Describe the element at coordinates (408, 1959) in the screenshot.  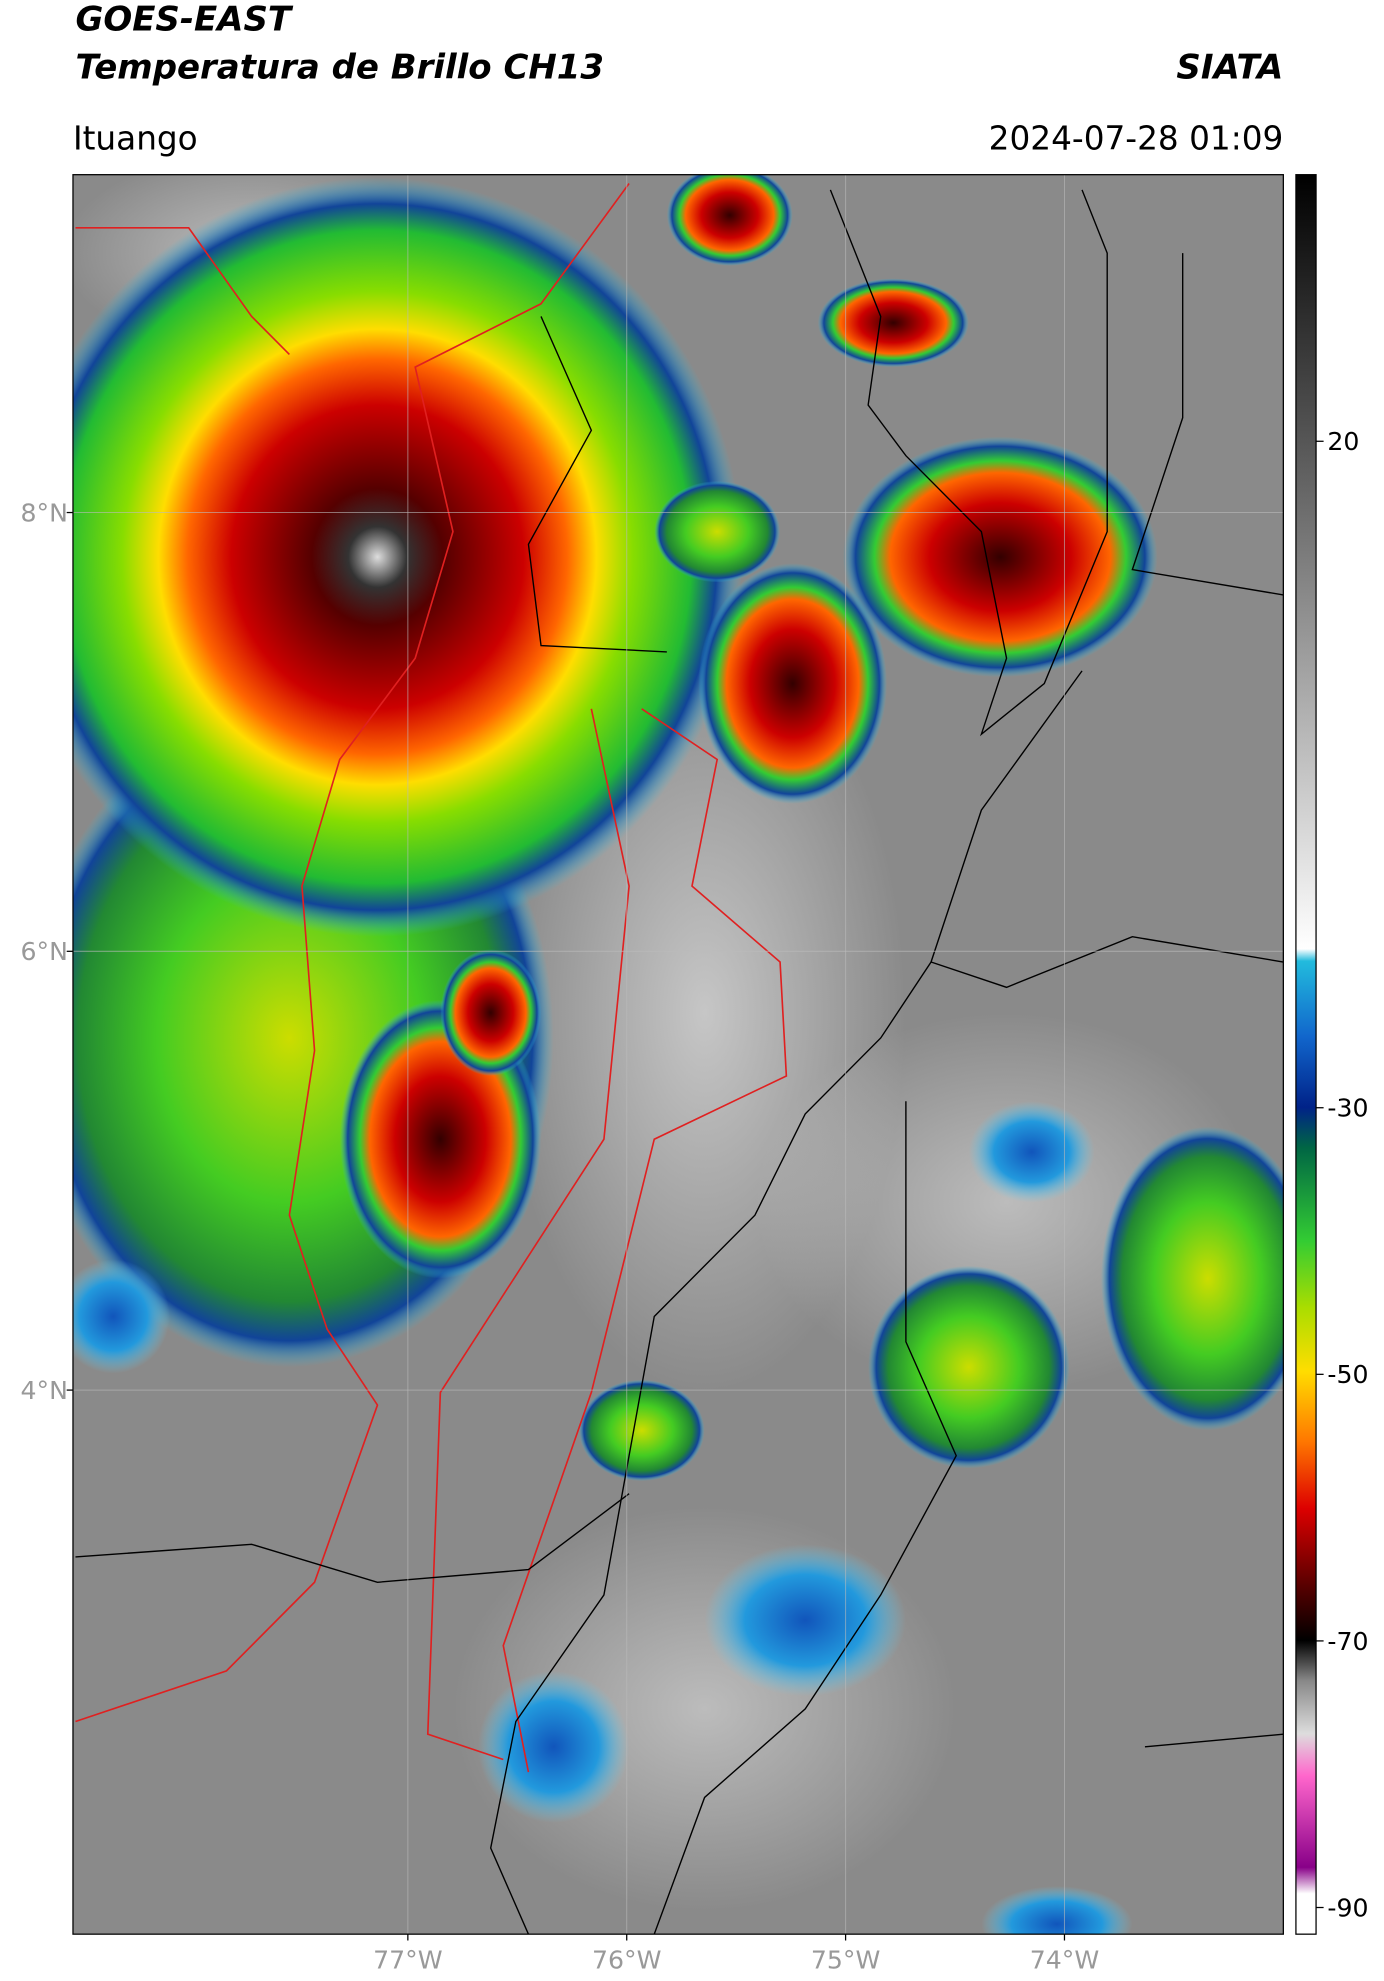
I see `x-tick-label: 77°W` at that location.